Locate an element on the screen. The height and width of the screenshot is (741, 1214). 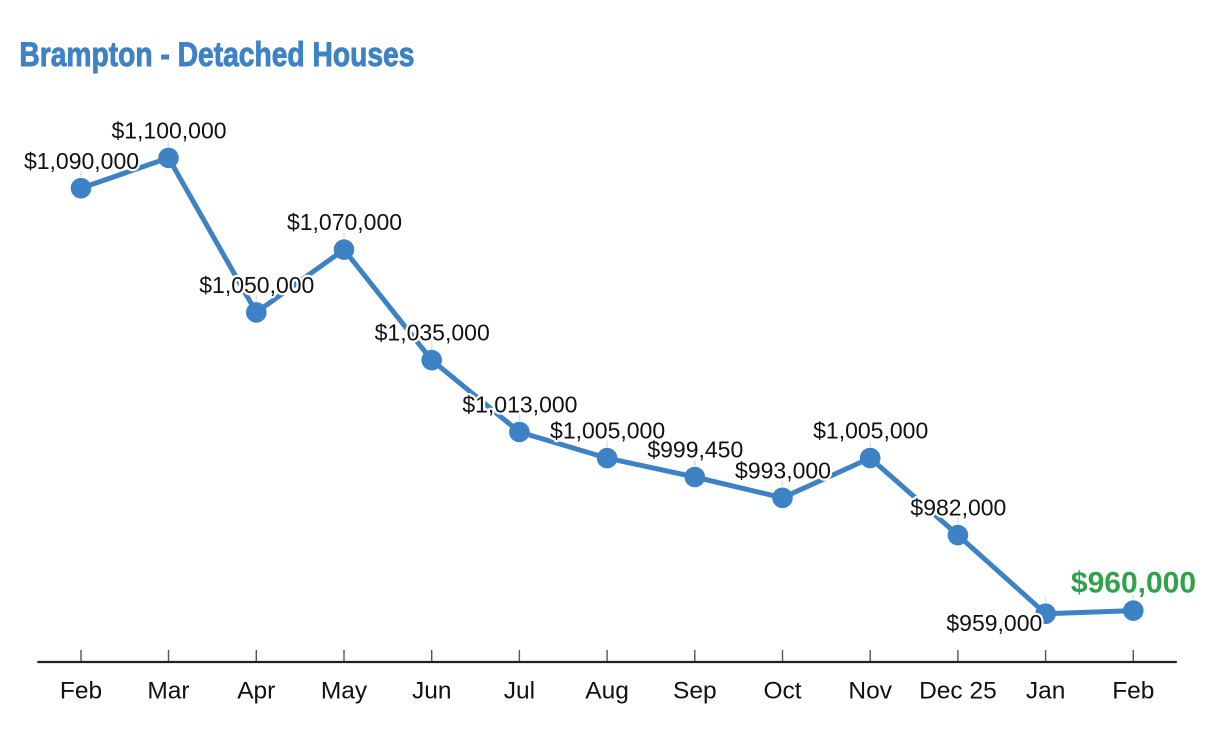
svg-text: Apr is located at coordinates (256, 691).